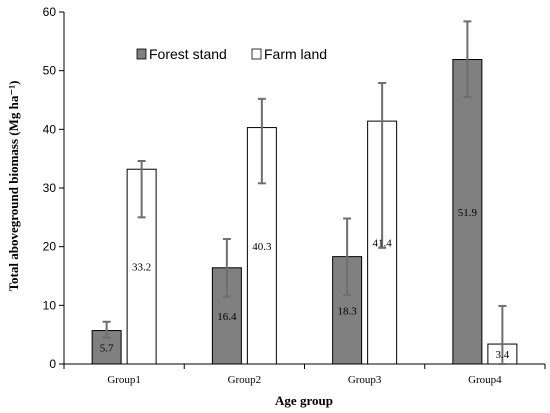 This screenshot has height=413, width=550. What do you see at coordinates (188, 54) in the screenshot?
I see `legend-label-forest-stand: Forest stand` at bounding box center [188, 54].